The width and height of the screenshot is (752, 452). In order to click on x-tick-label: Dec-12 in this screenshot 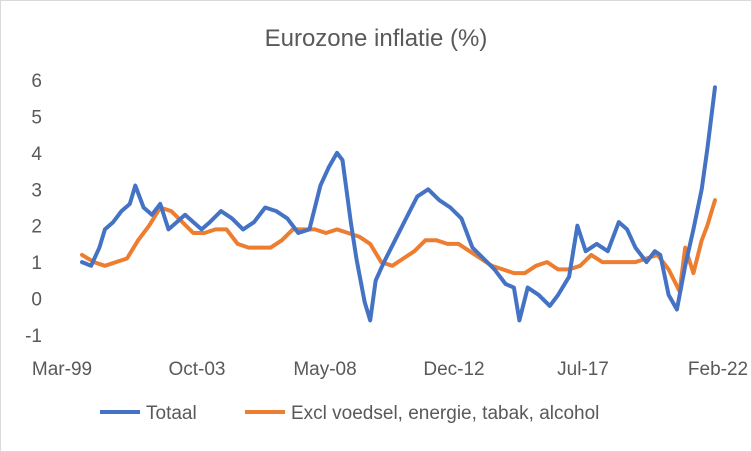, I will do `click(453, 369)`.